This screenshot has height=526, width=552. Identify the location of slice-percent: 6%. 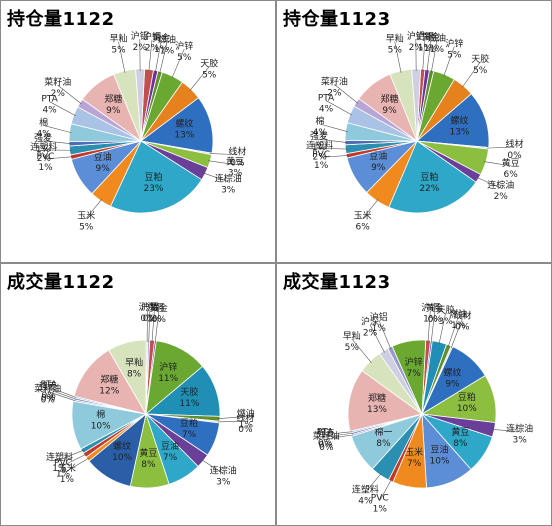
(511, 175).